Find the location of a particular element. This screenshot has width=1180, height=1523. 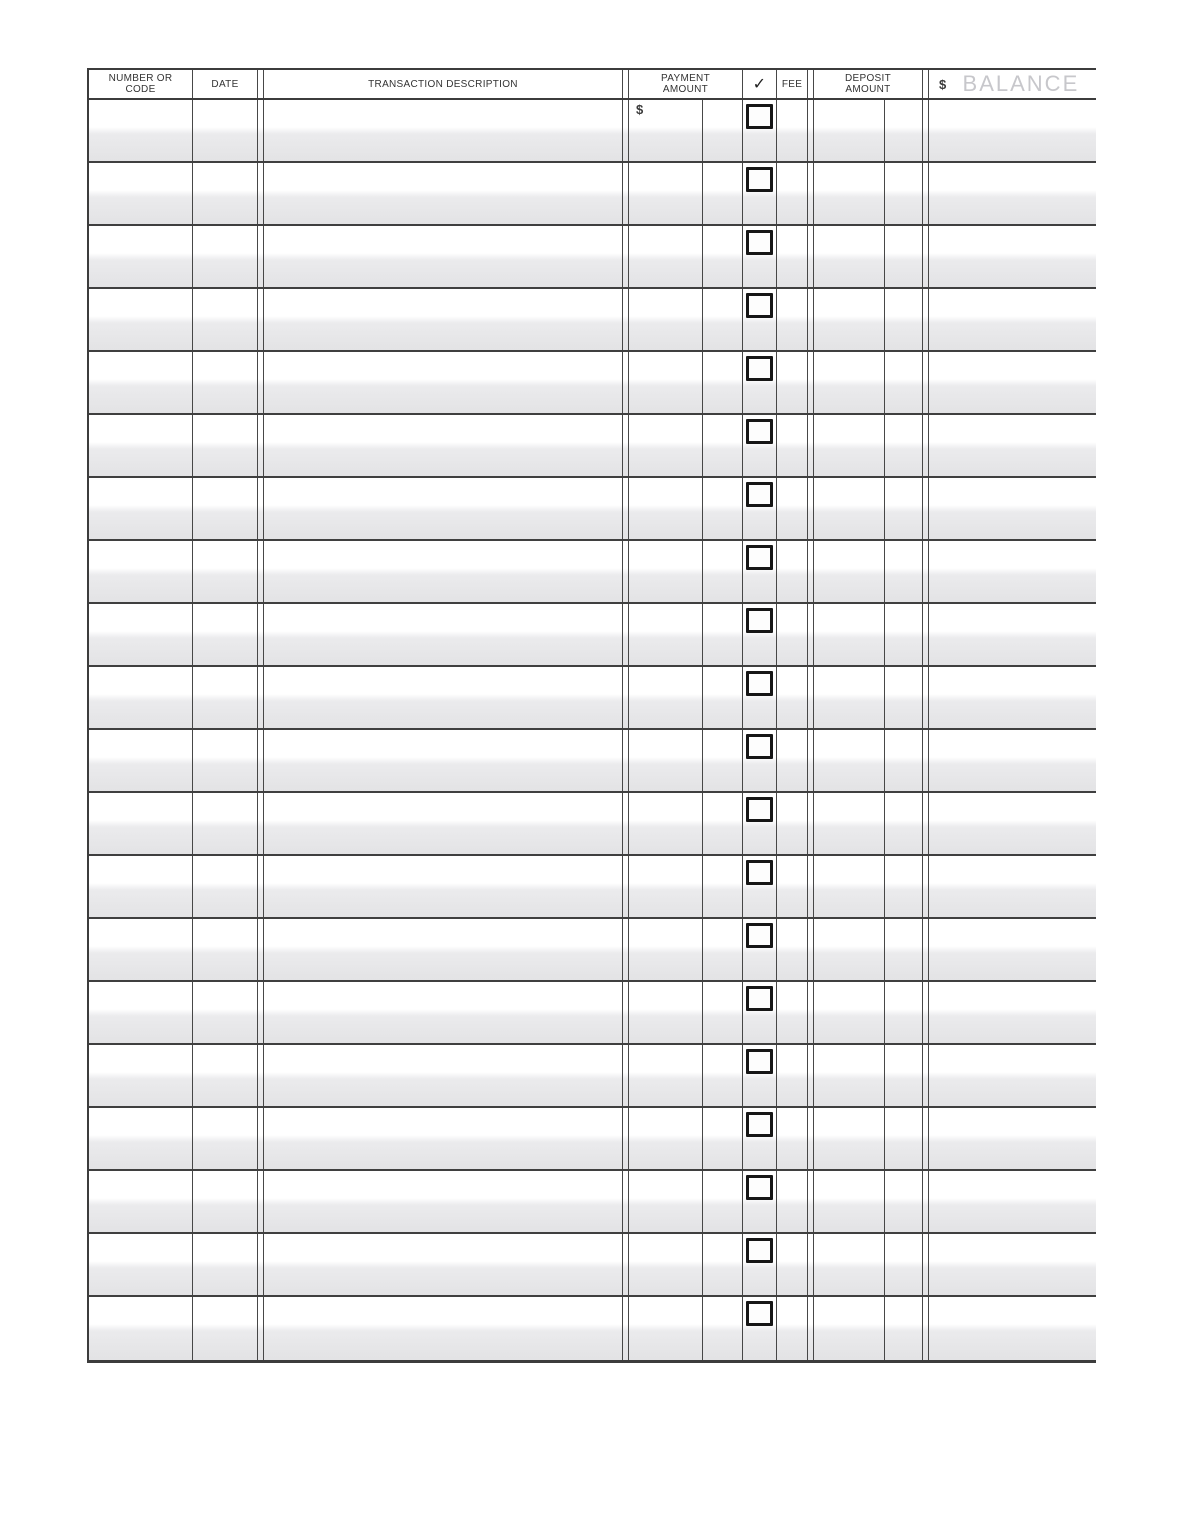

payment-dollars-cell: $ is located at coordinates (665, 130).